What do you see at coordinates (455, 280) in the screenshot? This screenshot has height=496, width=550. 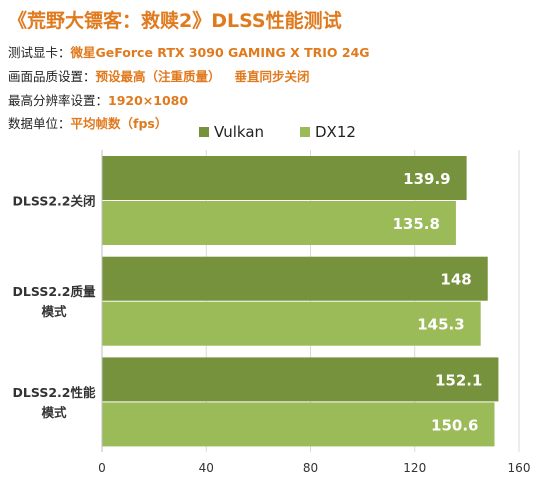 I see `data-label: 148` at bounding box center [455, 280].